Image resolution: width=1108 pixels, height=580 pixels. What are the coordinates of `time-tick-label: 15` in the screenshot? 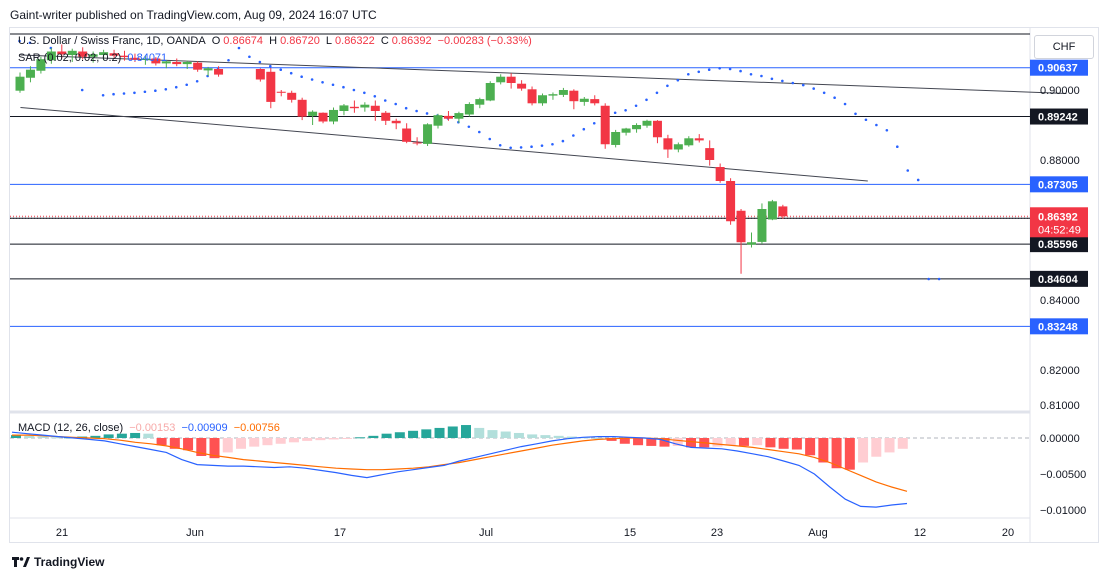 It's located at (630, 533).